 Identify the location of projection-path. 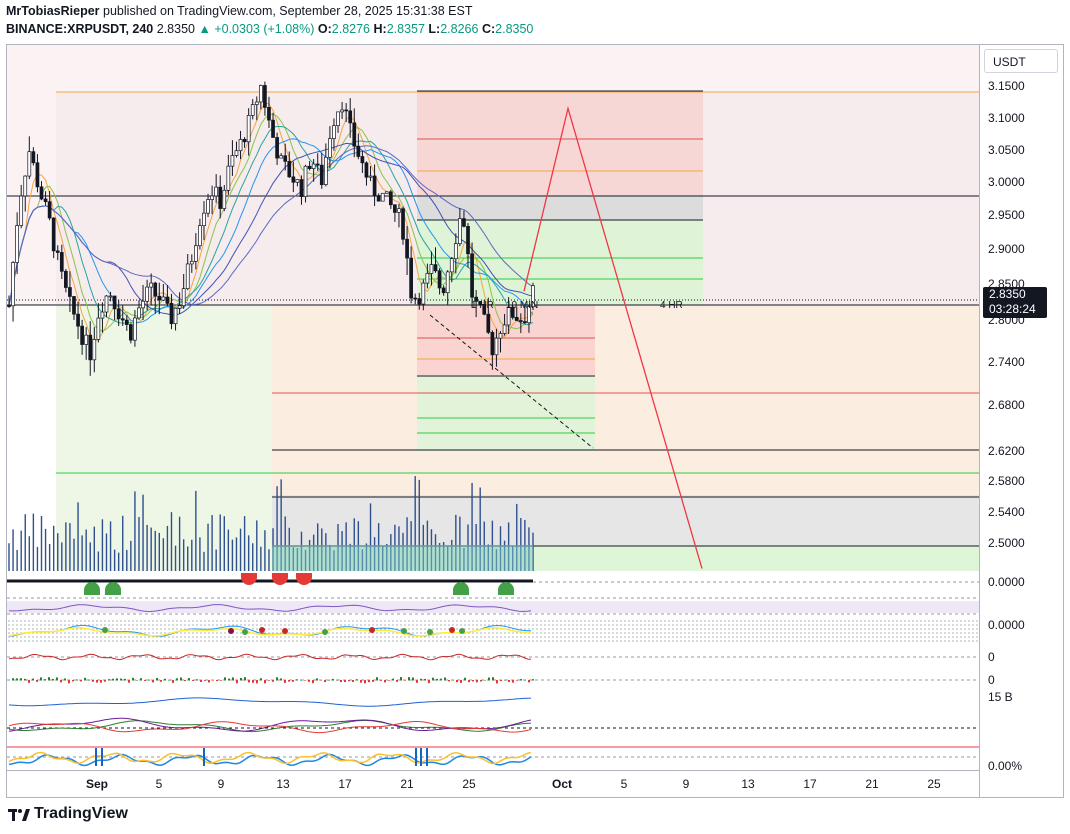
(613, 337).